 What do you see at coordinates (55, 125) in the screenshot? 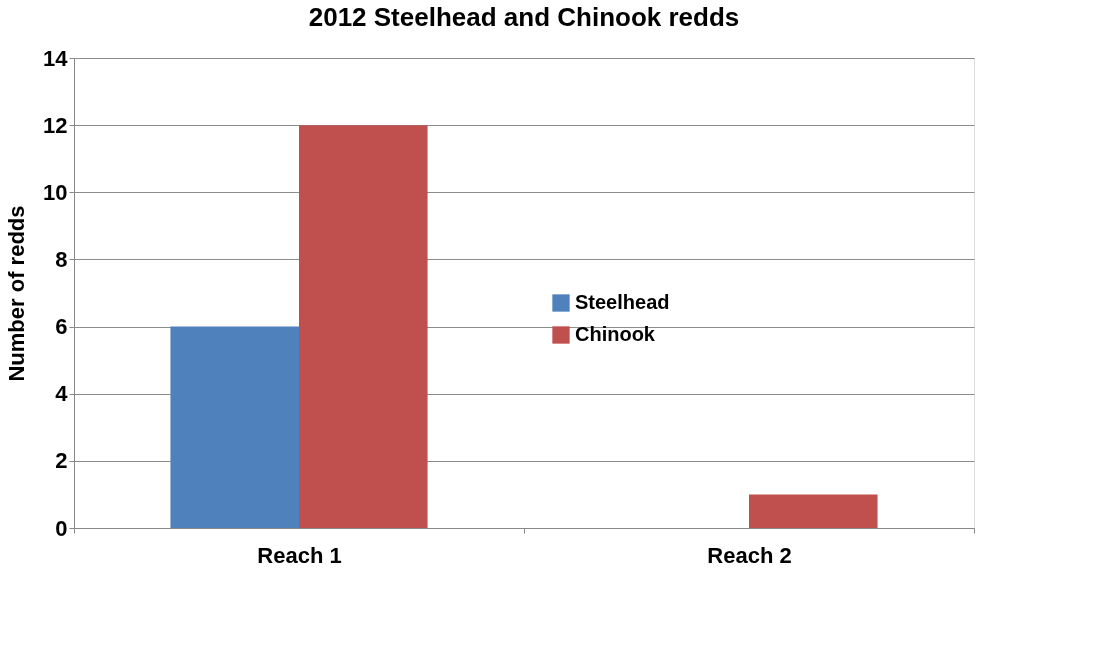
I see `y-tick-label: 12` at bounding box center [55, 125].